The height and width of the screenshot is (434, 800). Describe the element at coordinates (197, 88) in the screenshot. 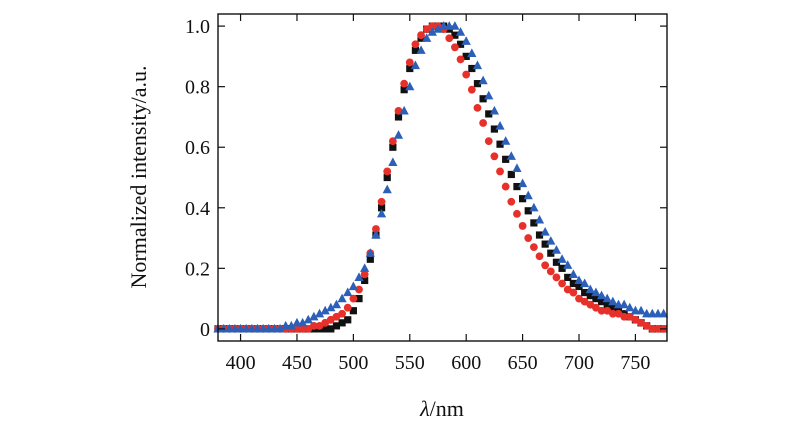

I see `y-tick-label: 0.8` at that location.